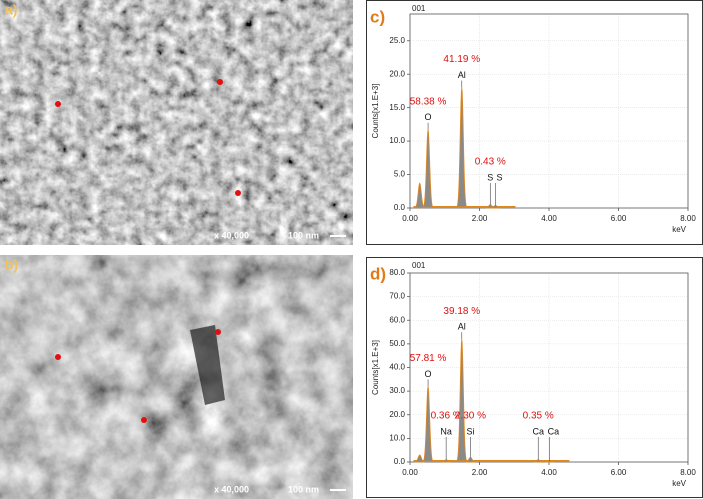 The width and height of the screenshot is (703, 499). Describe the element at coordinates (461, 311) in the screenshot. I see `composition: 39.18 %` at that location.